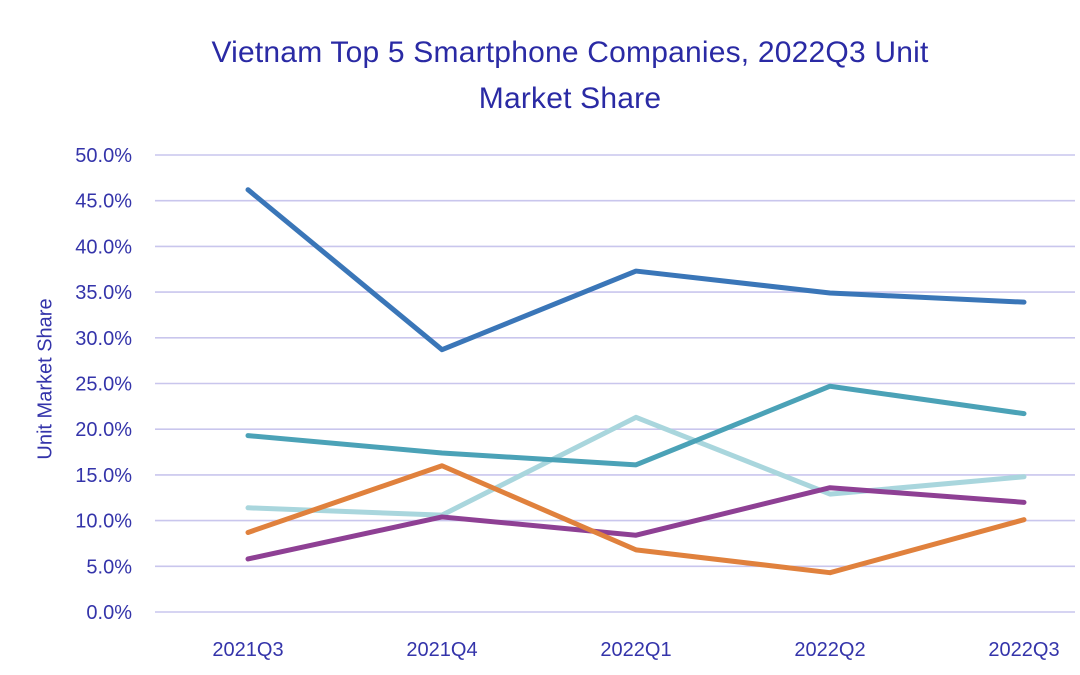 This screenshot has height=675, width=1080. Describe the element at coordinates (247, 650) in the screenshot. I see `x-tick-label: 2021Q3` at that location.